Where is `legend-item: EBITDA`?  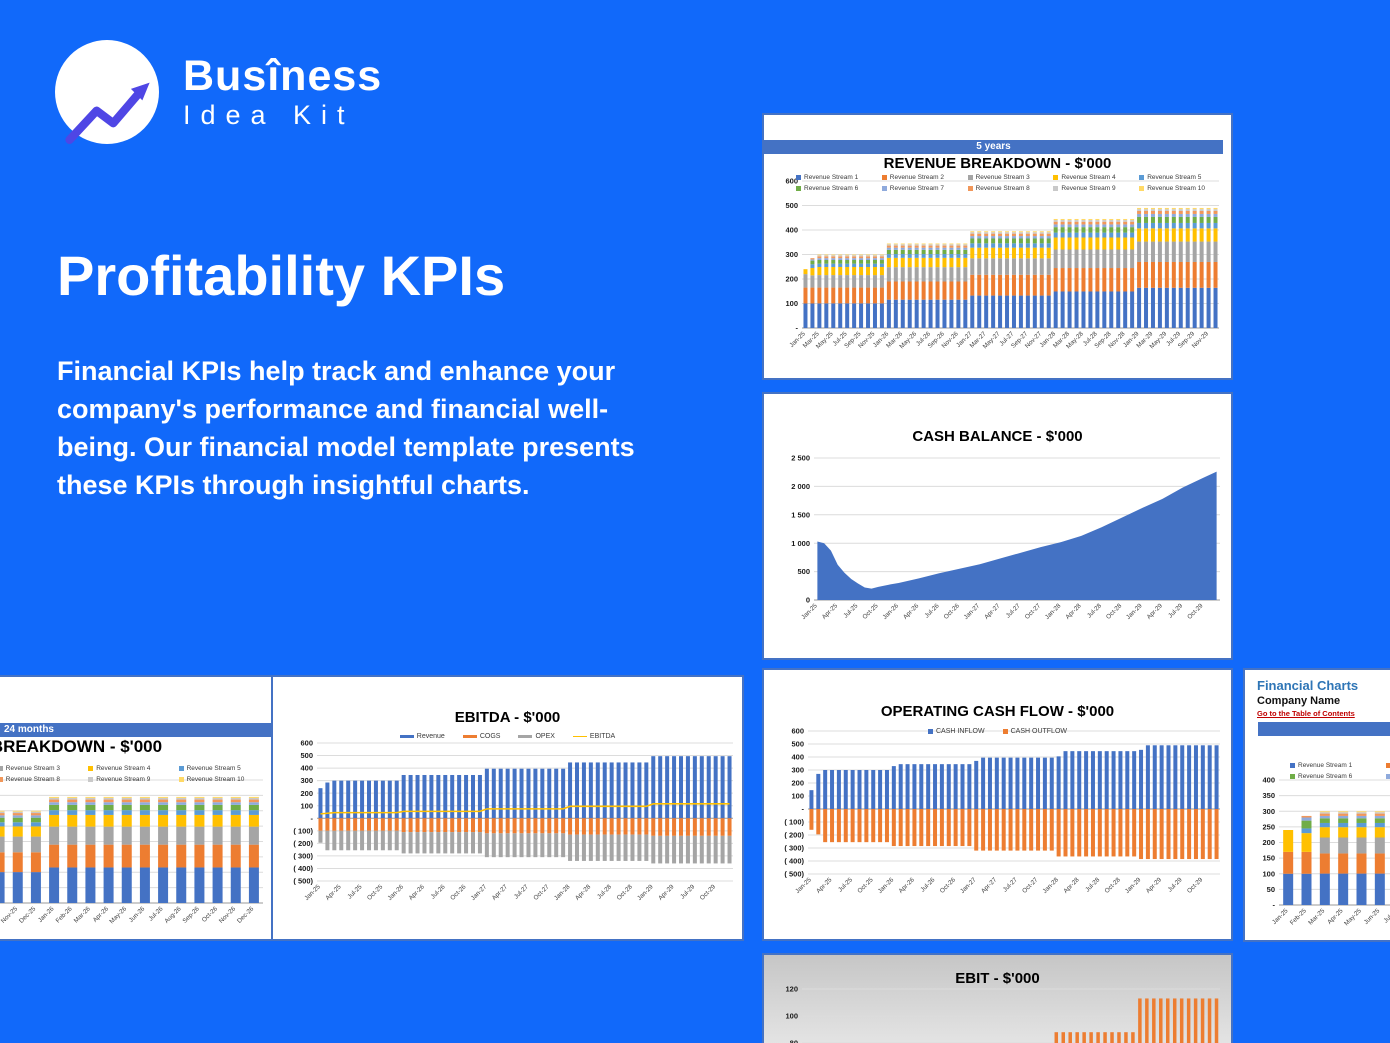
legend-item: EBITDA is located at coordinates (593, 736).